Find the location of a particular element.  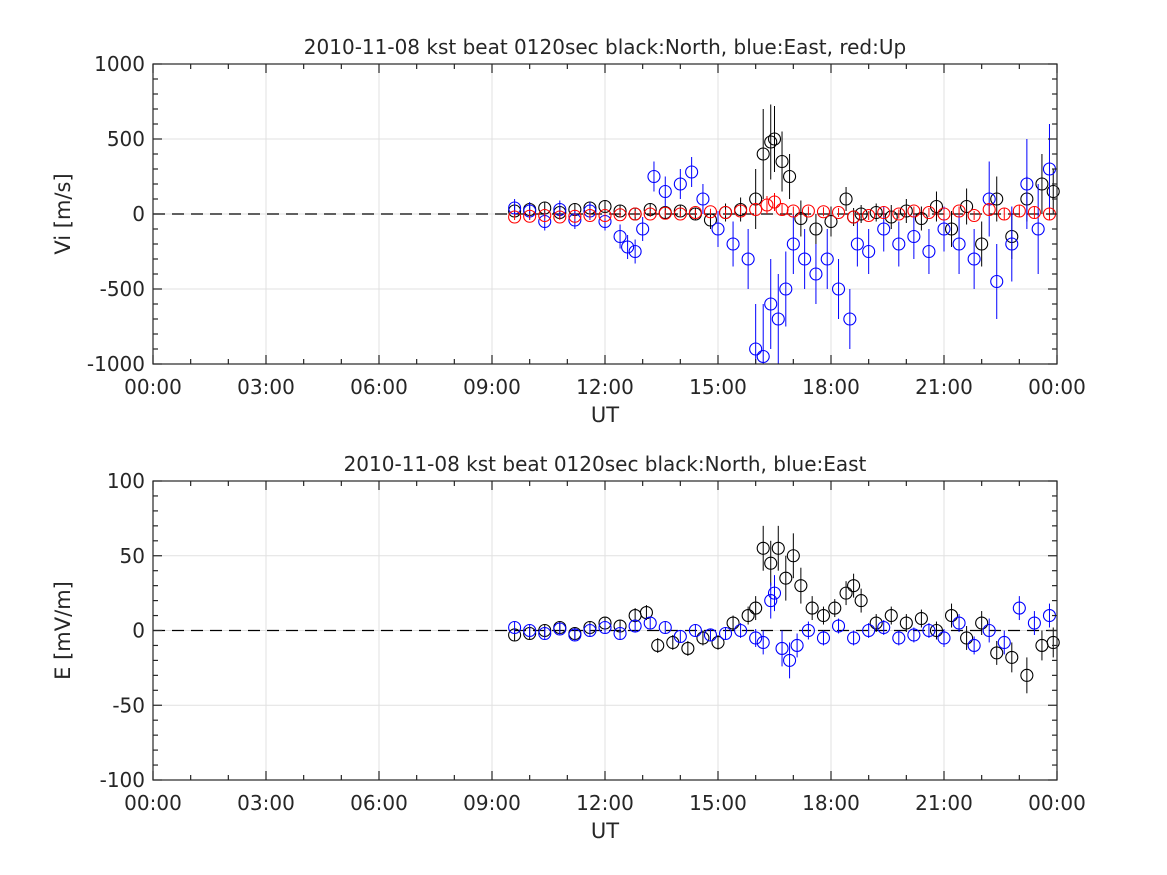

velocity-data is located at coordinates (784, 234).